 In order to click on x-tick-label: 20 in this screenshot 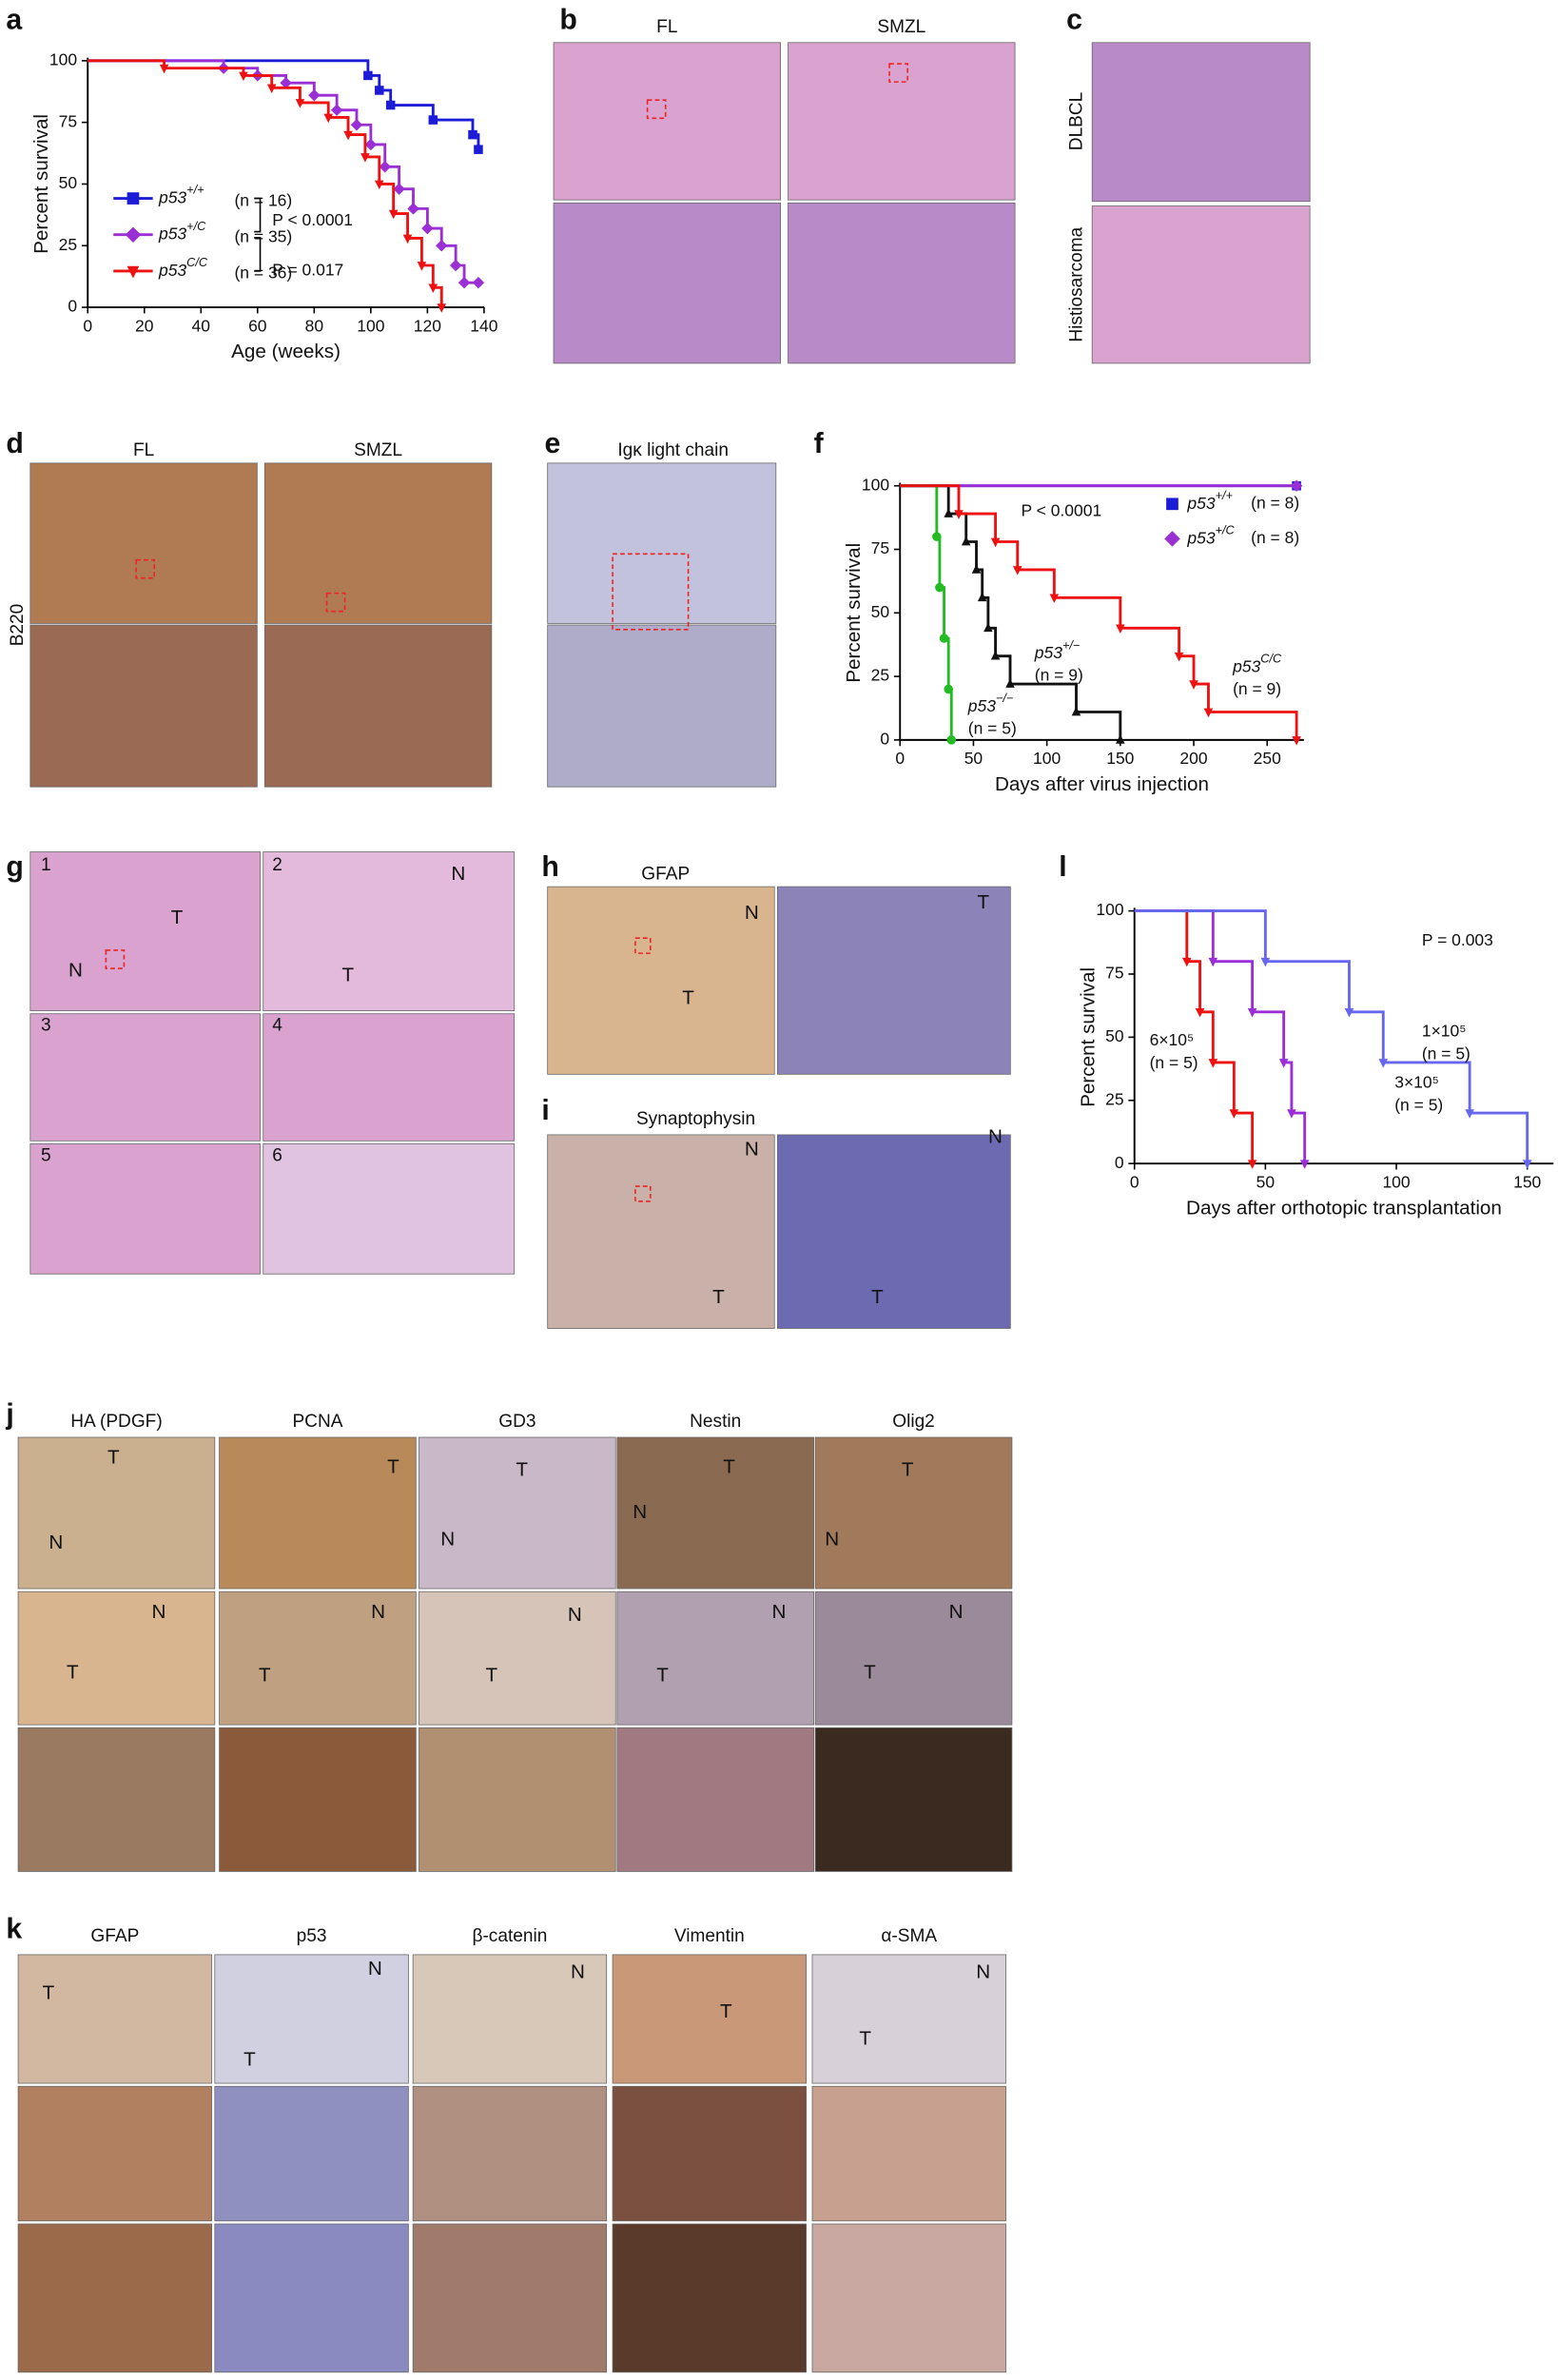, I will do `click(144, 325)`.